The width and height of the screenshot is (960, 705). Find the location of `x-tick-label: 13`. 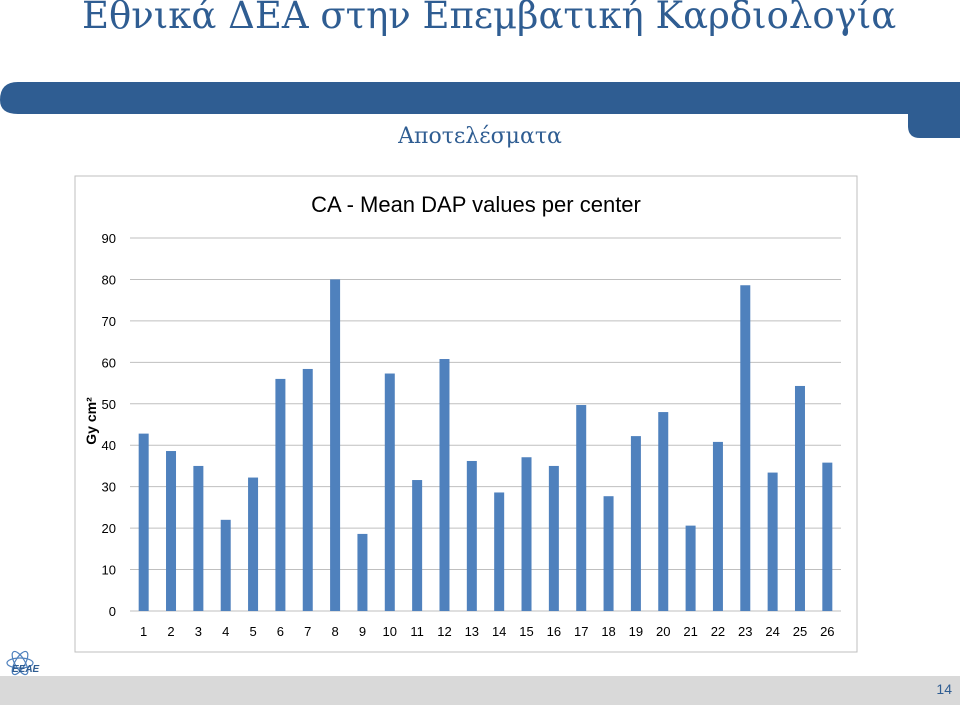

x-tick-label: 13 is located at coordinates (472, 631).